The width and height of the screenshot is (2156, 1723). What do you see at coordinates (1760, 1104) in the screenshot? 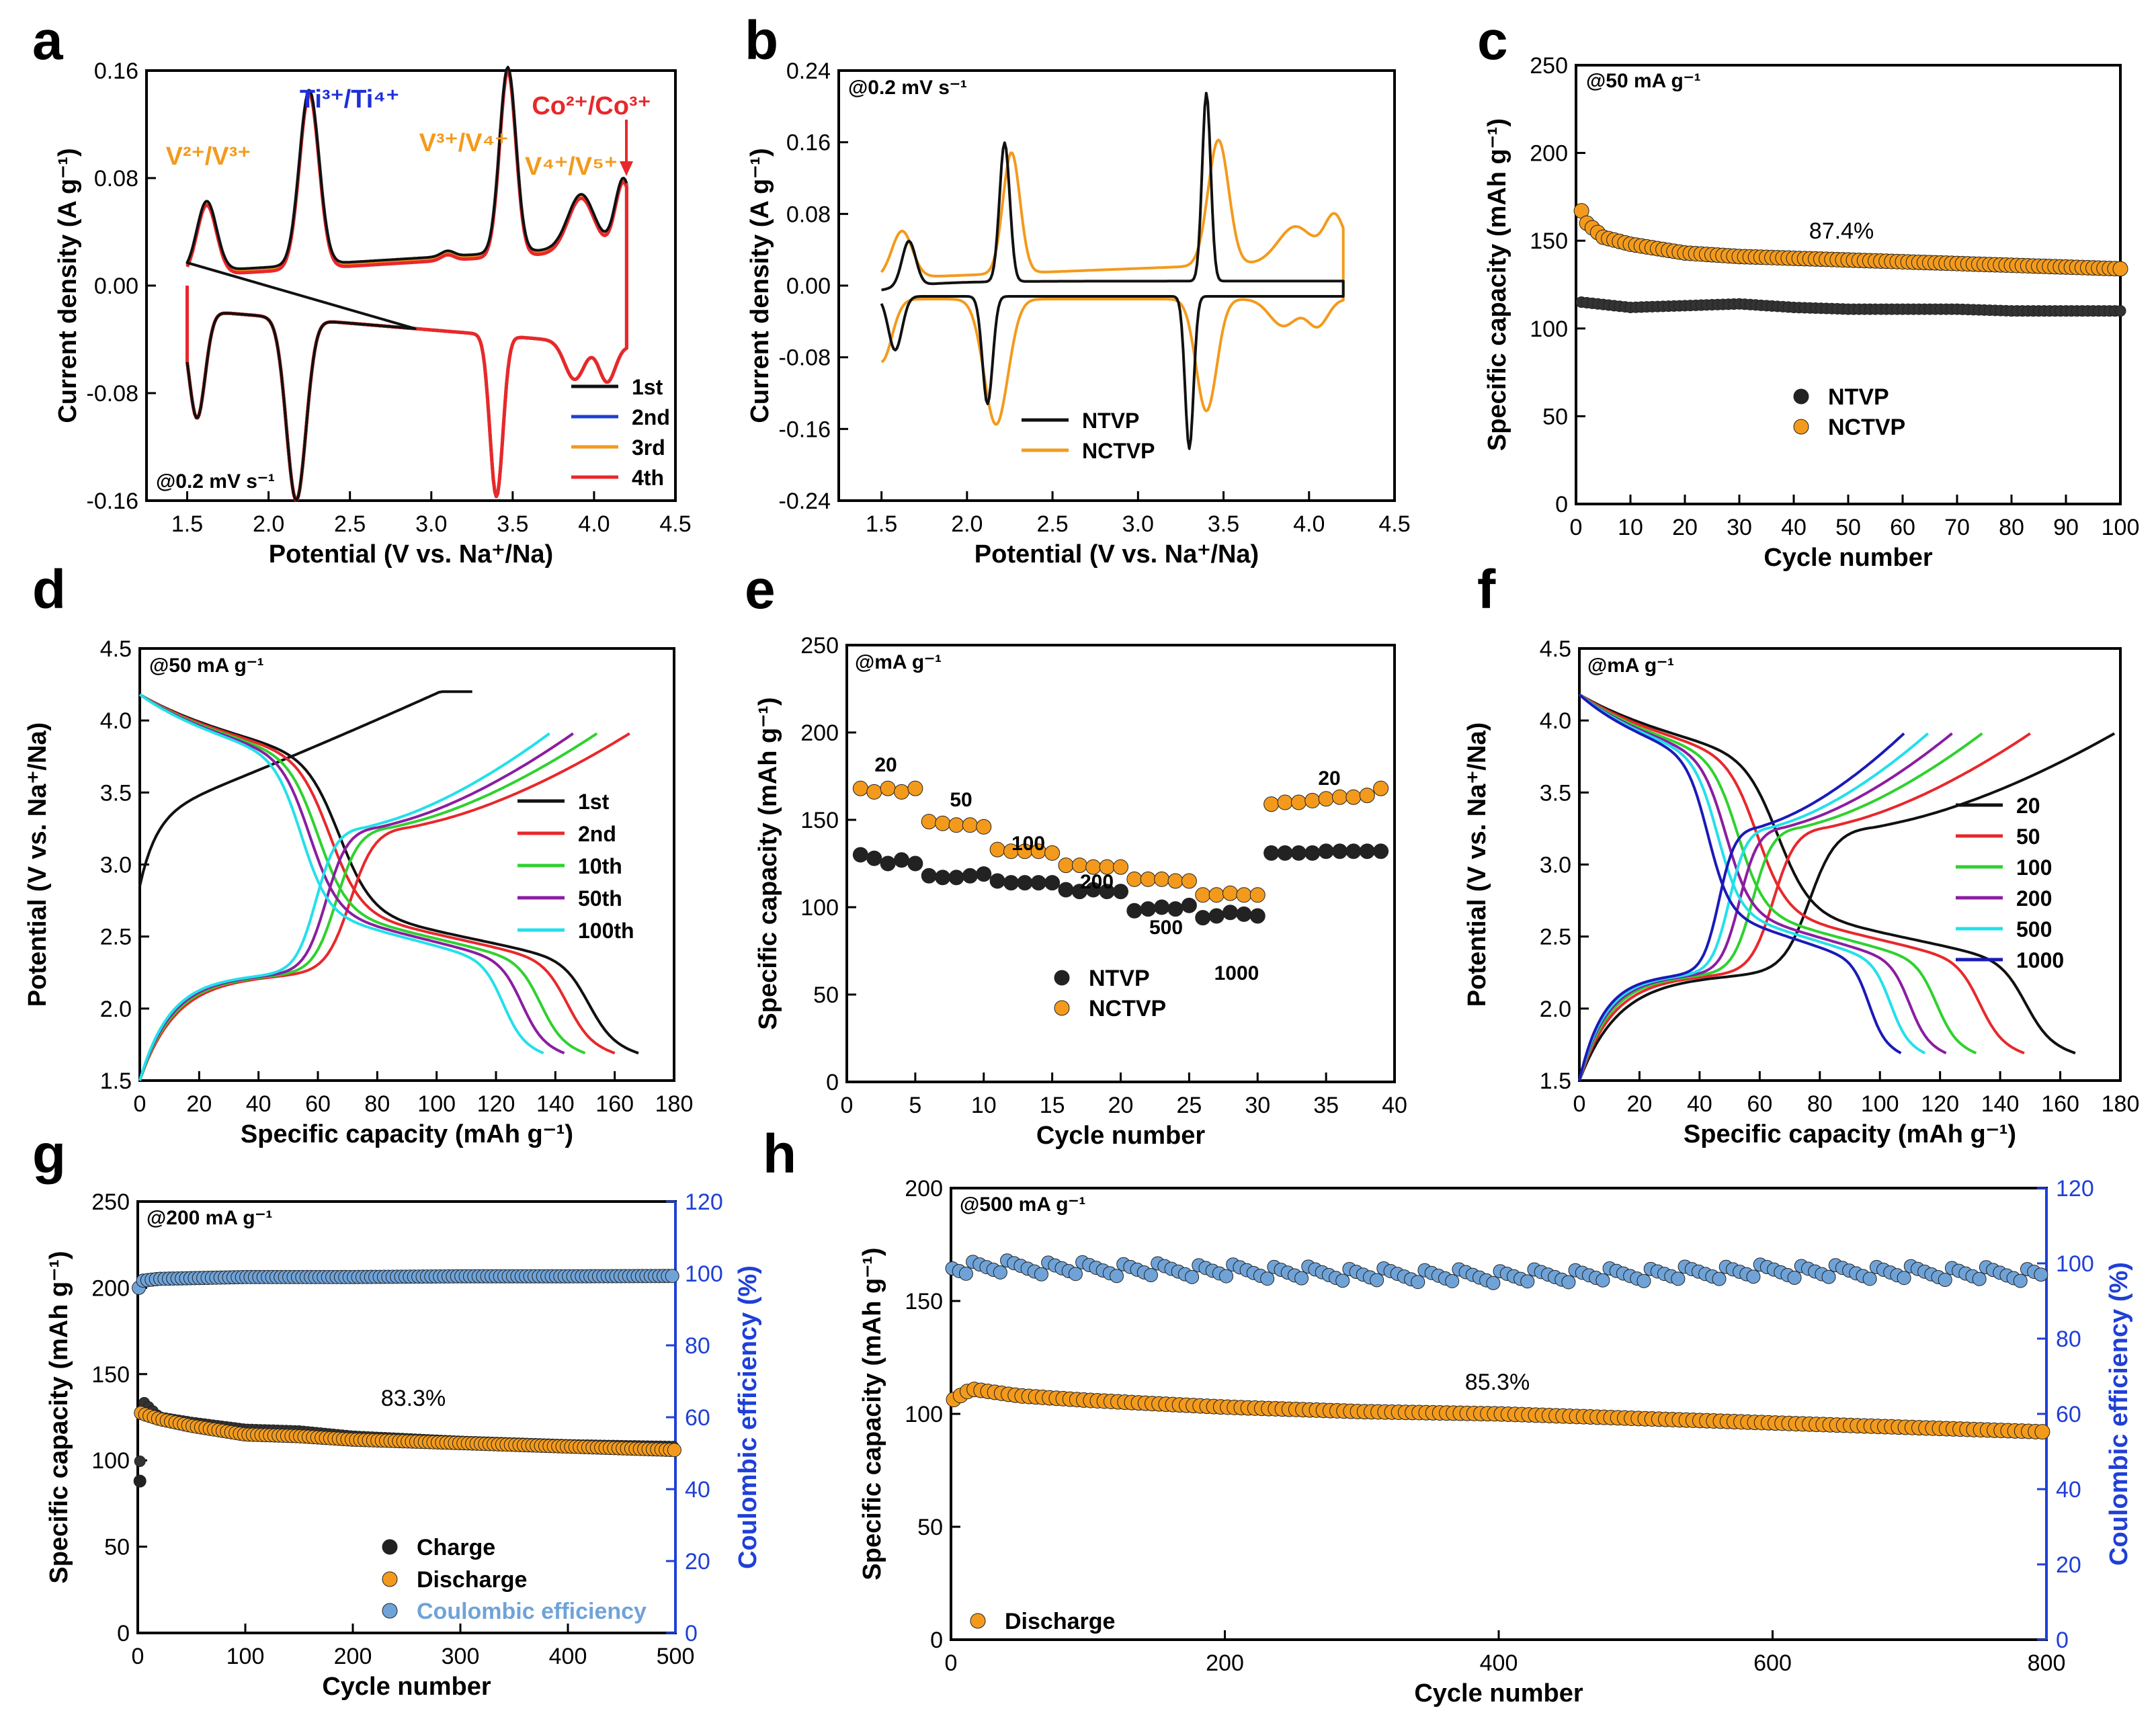
I see `x-tick-label: 60` at bounding box center [1760, 1104].